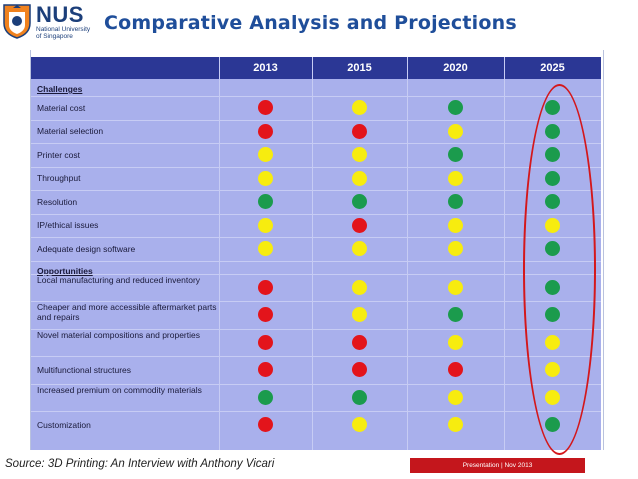 The image size is (638, 479). I want to click on nus-logo: NUS National University of Singapore, so click(48, 22).